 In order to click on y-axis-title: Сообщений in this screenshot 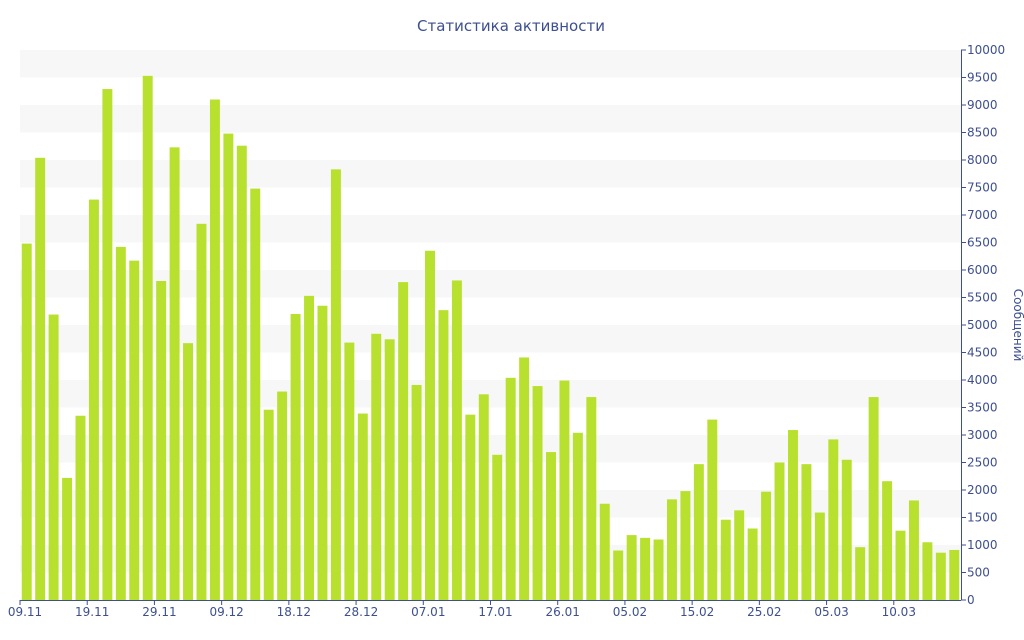, I will do `click(1017, 325)`.